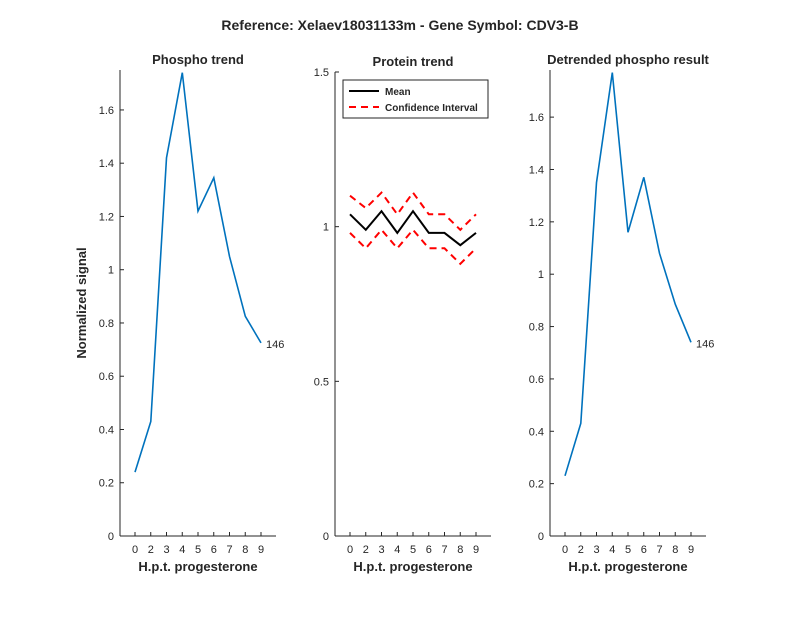 This screenshot has height=618, width=800. What do you see at coordinates (321, 382) in the screenshot?
I see `y-tick-label: 0.5` at bounding box center [321, 382].